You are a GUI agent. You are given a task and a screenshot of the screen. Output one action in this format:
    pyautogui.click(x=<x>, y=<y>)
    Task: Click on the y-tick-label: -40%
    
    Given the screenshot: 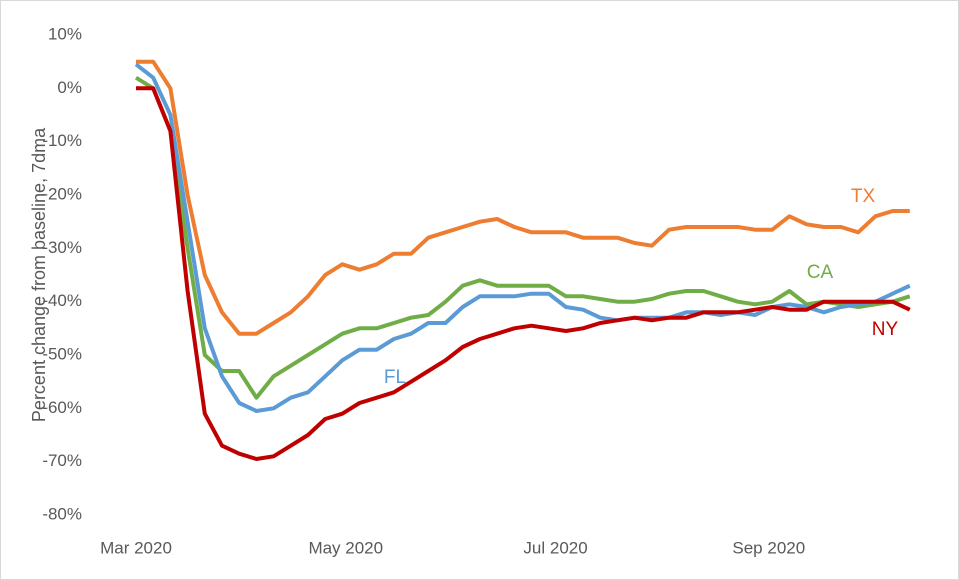 What is the action you would take?
    pyautogui.click(x=62, y=300)
    